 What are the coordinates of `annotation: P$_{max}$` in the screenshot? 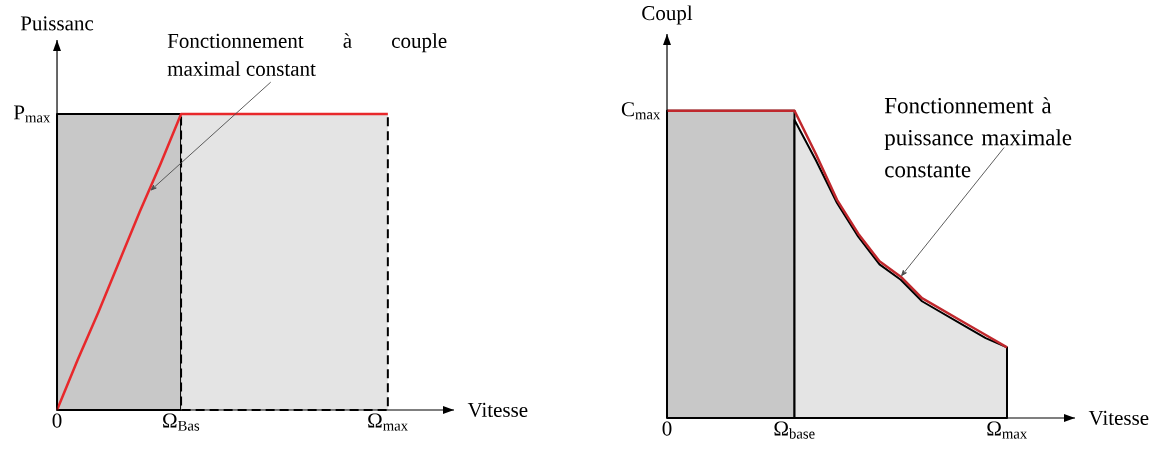 It's located at (32, 114).